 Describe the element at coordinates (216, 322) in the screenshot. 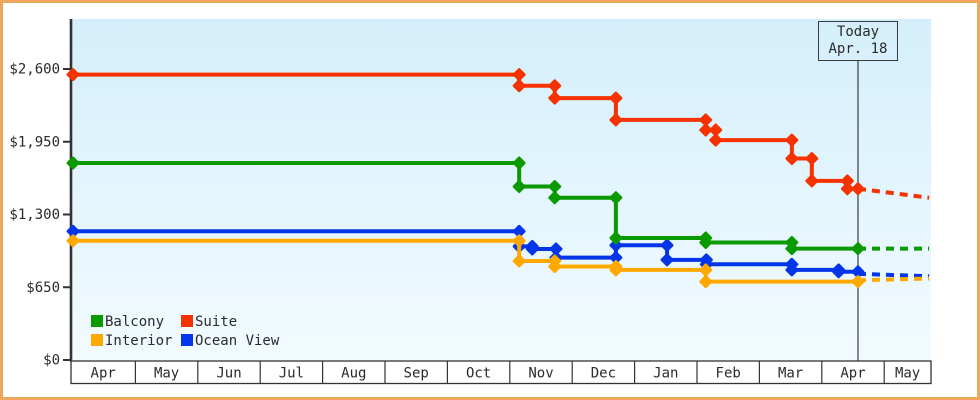

I see `legend-label-suite: Suite` at that location.